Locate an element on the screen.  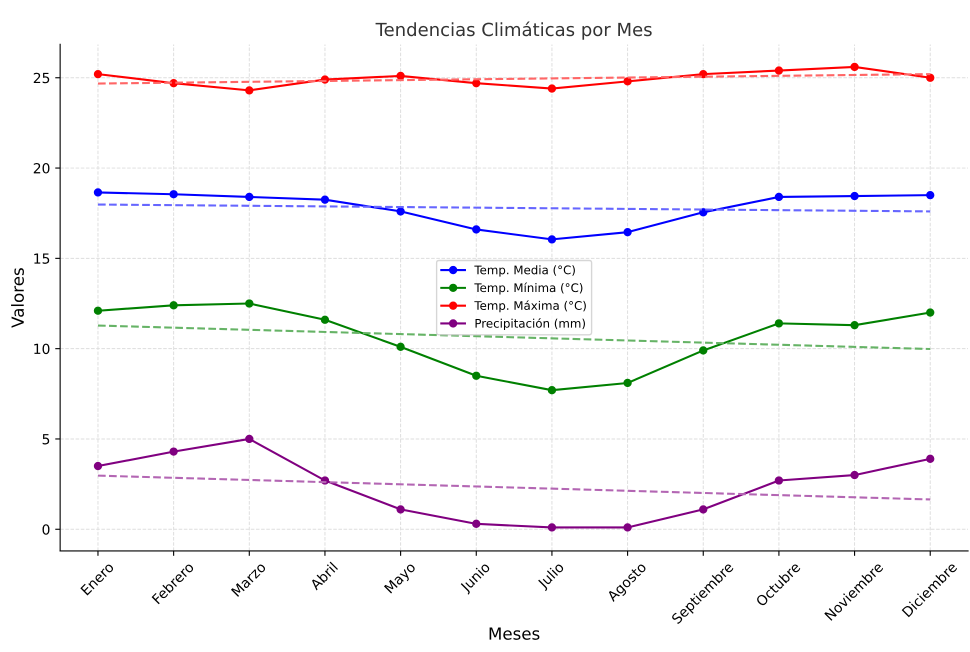
legend-label: Temp. Mínima (°C) is located at coordinates (528, 288).